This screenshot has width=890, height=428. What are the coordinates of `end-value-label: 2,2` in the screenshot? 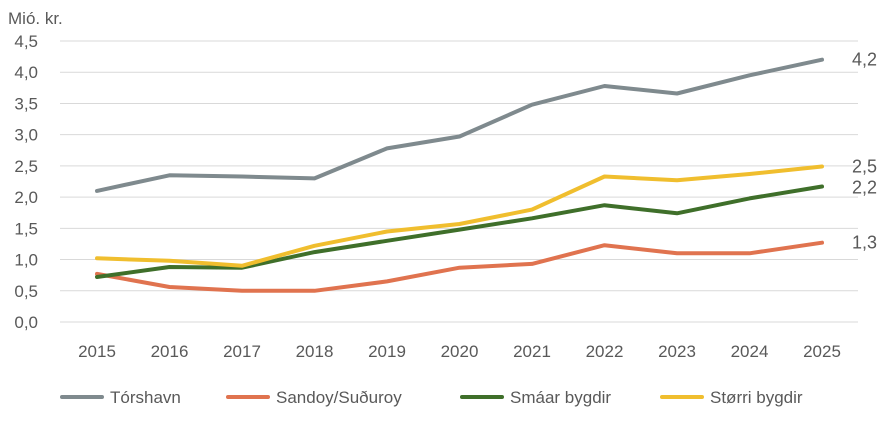 It's located at (864, 188).